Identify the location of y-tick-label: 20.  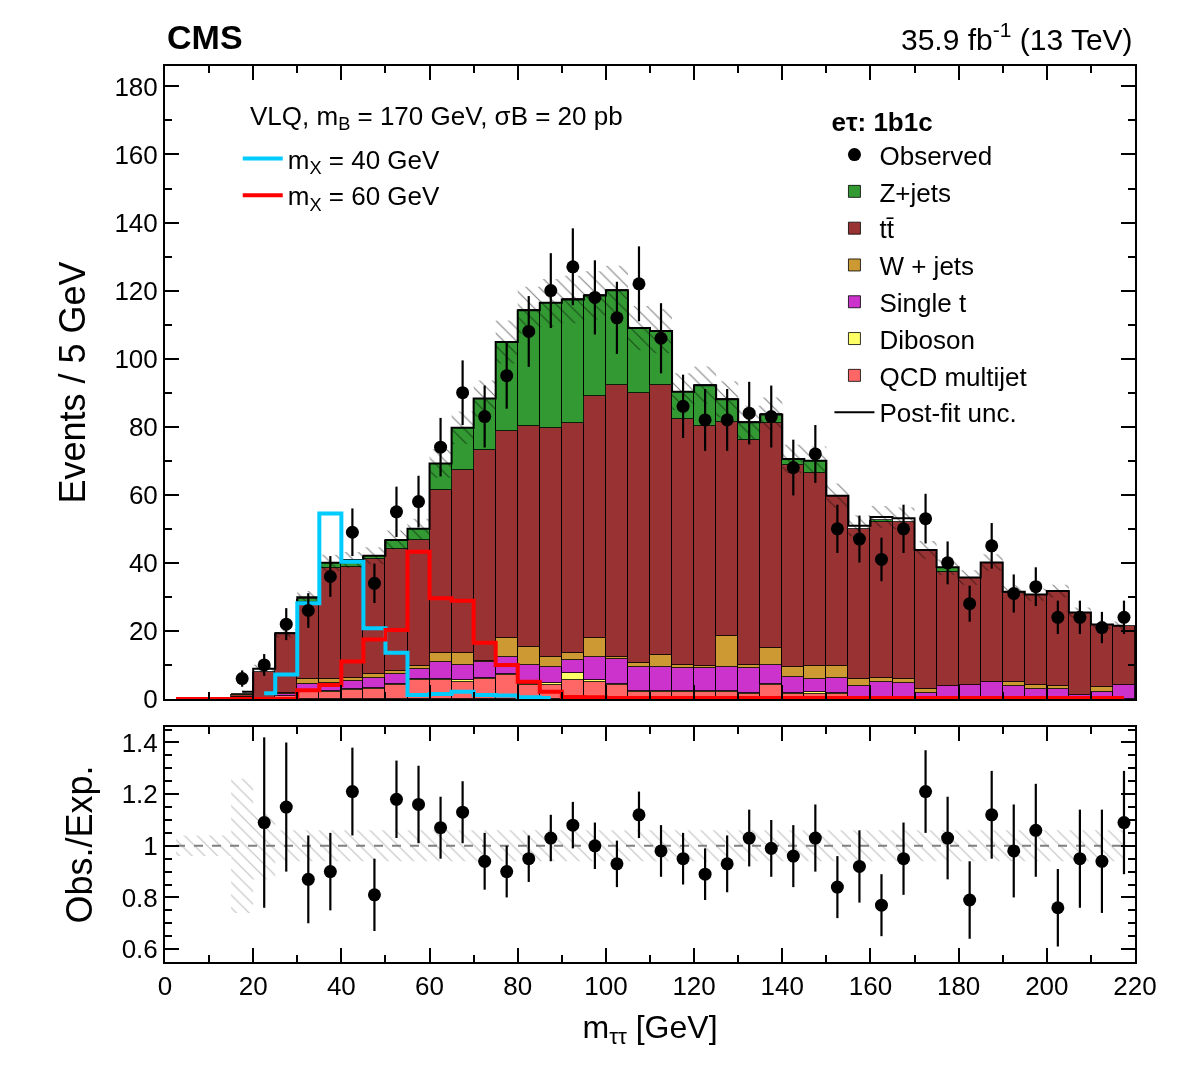
(143, 631).